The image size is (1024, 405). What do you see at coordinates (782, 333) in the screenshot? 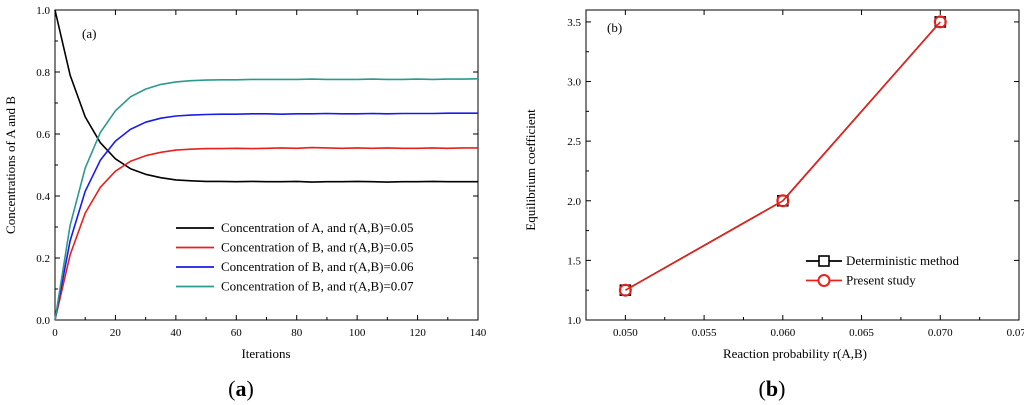
I see `b-x-tick-label-2: 0.060` at bounding box center [782, 333].